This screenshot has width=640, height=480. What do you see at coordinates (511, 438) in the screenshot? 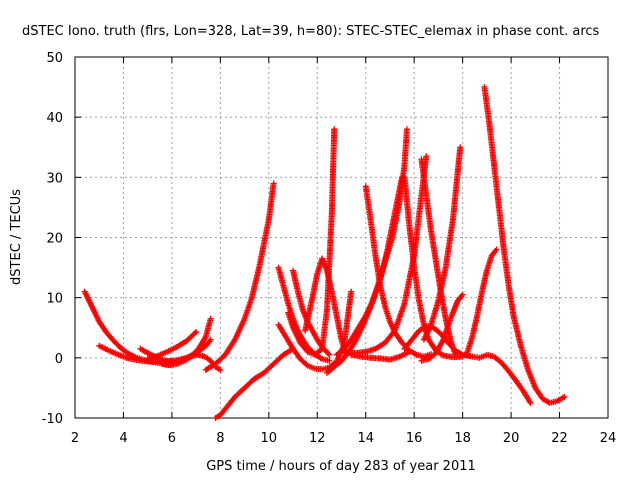
I see `x-tick-label: 20` at bounding box center [511, 438].